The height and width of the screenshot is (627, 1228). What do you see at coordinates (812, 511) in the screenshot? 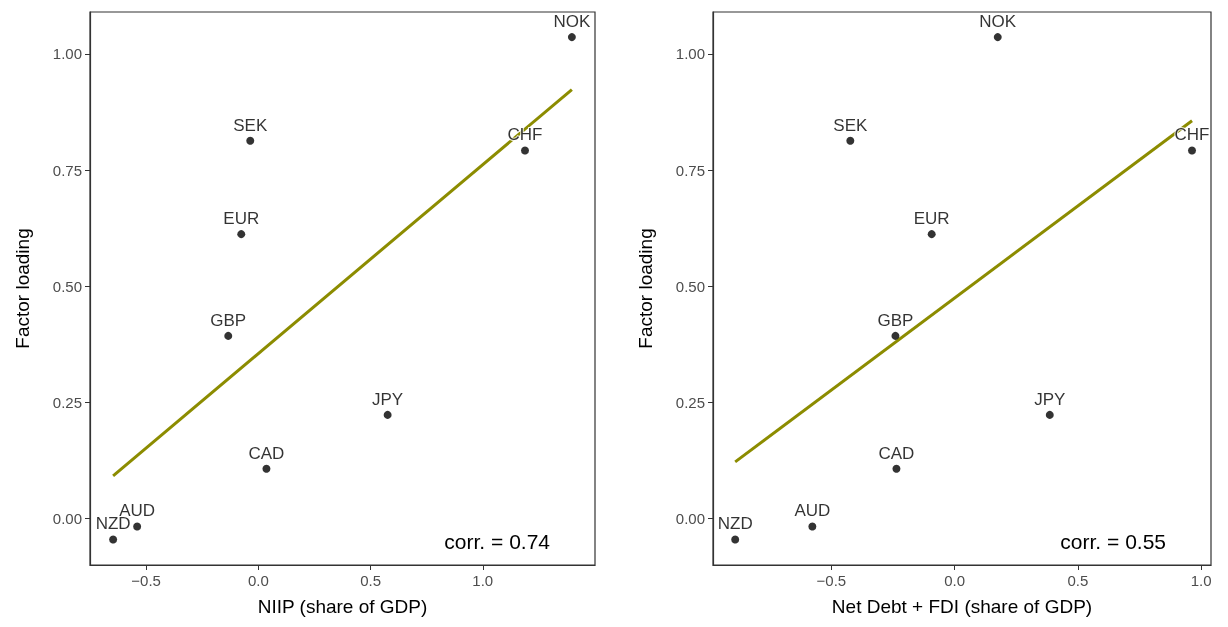
I see `data-label: AUD` at bounding box center [812, 511].